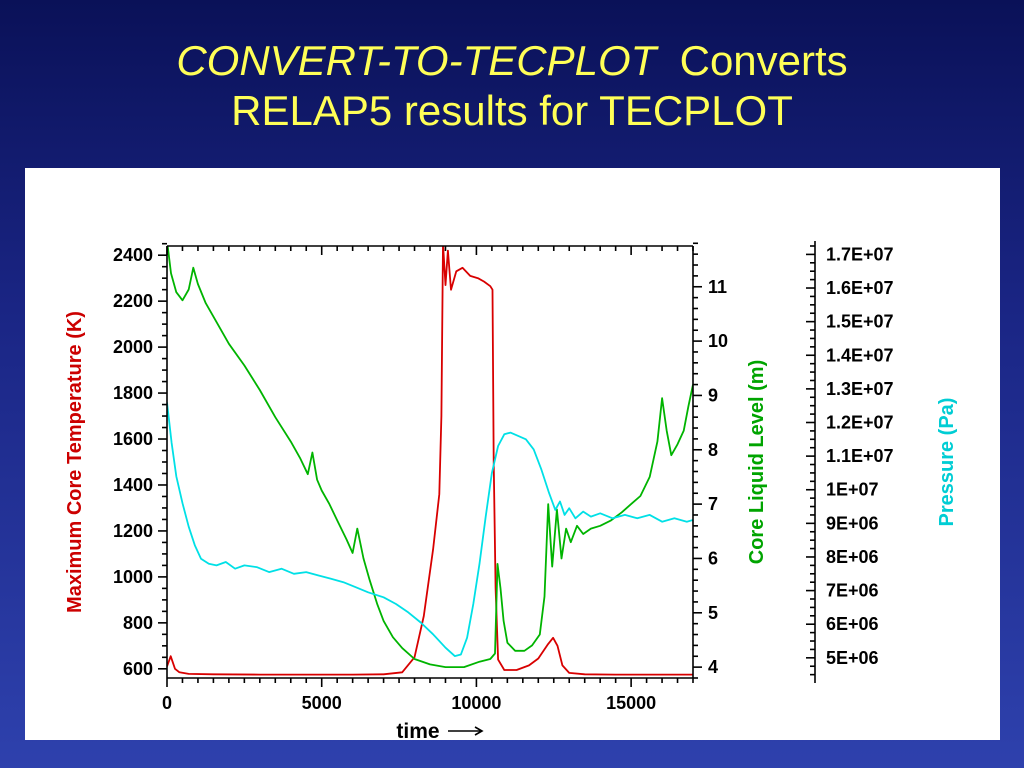 The height and width of the screenshot is (768, 1024). What do you see at coordinates (713, 504) in the screenshot?
I see `level-tick-label: 7` at bounding box center [713, 504].